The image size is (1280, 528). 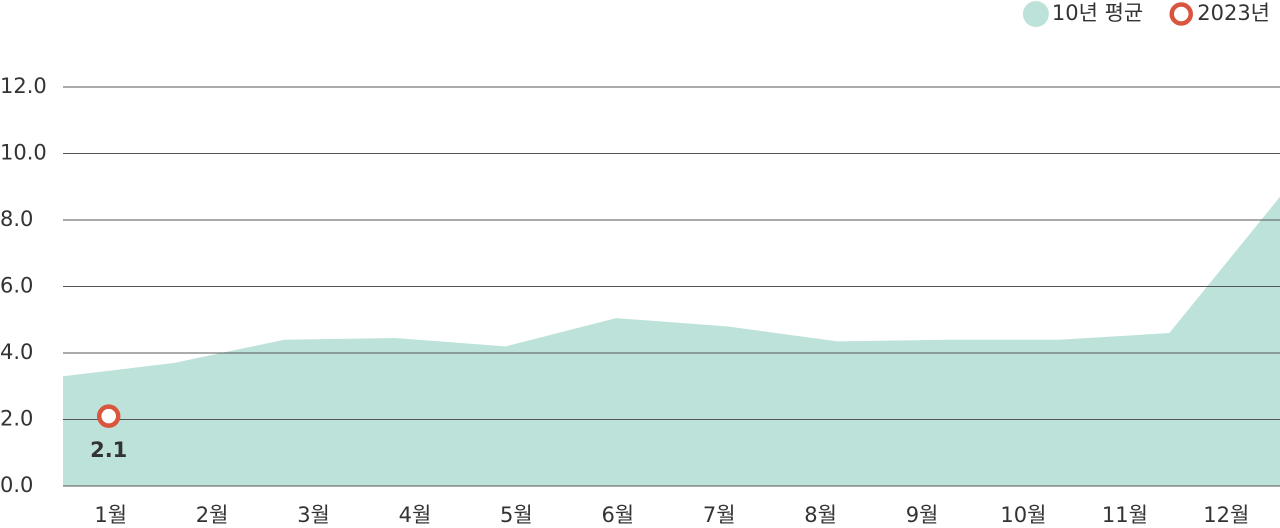 What do you see at coordinates (16, 352) in the screenshot?
I see `y-tick-label: 4.0` at bounding box center [16, 352].